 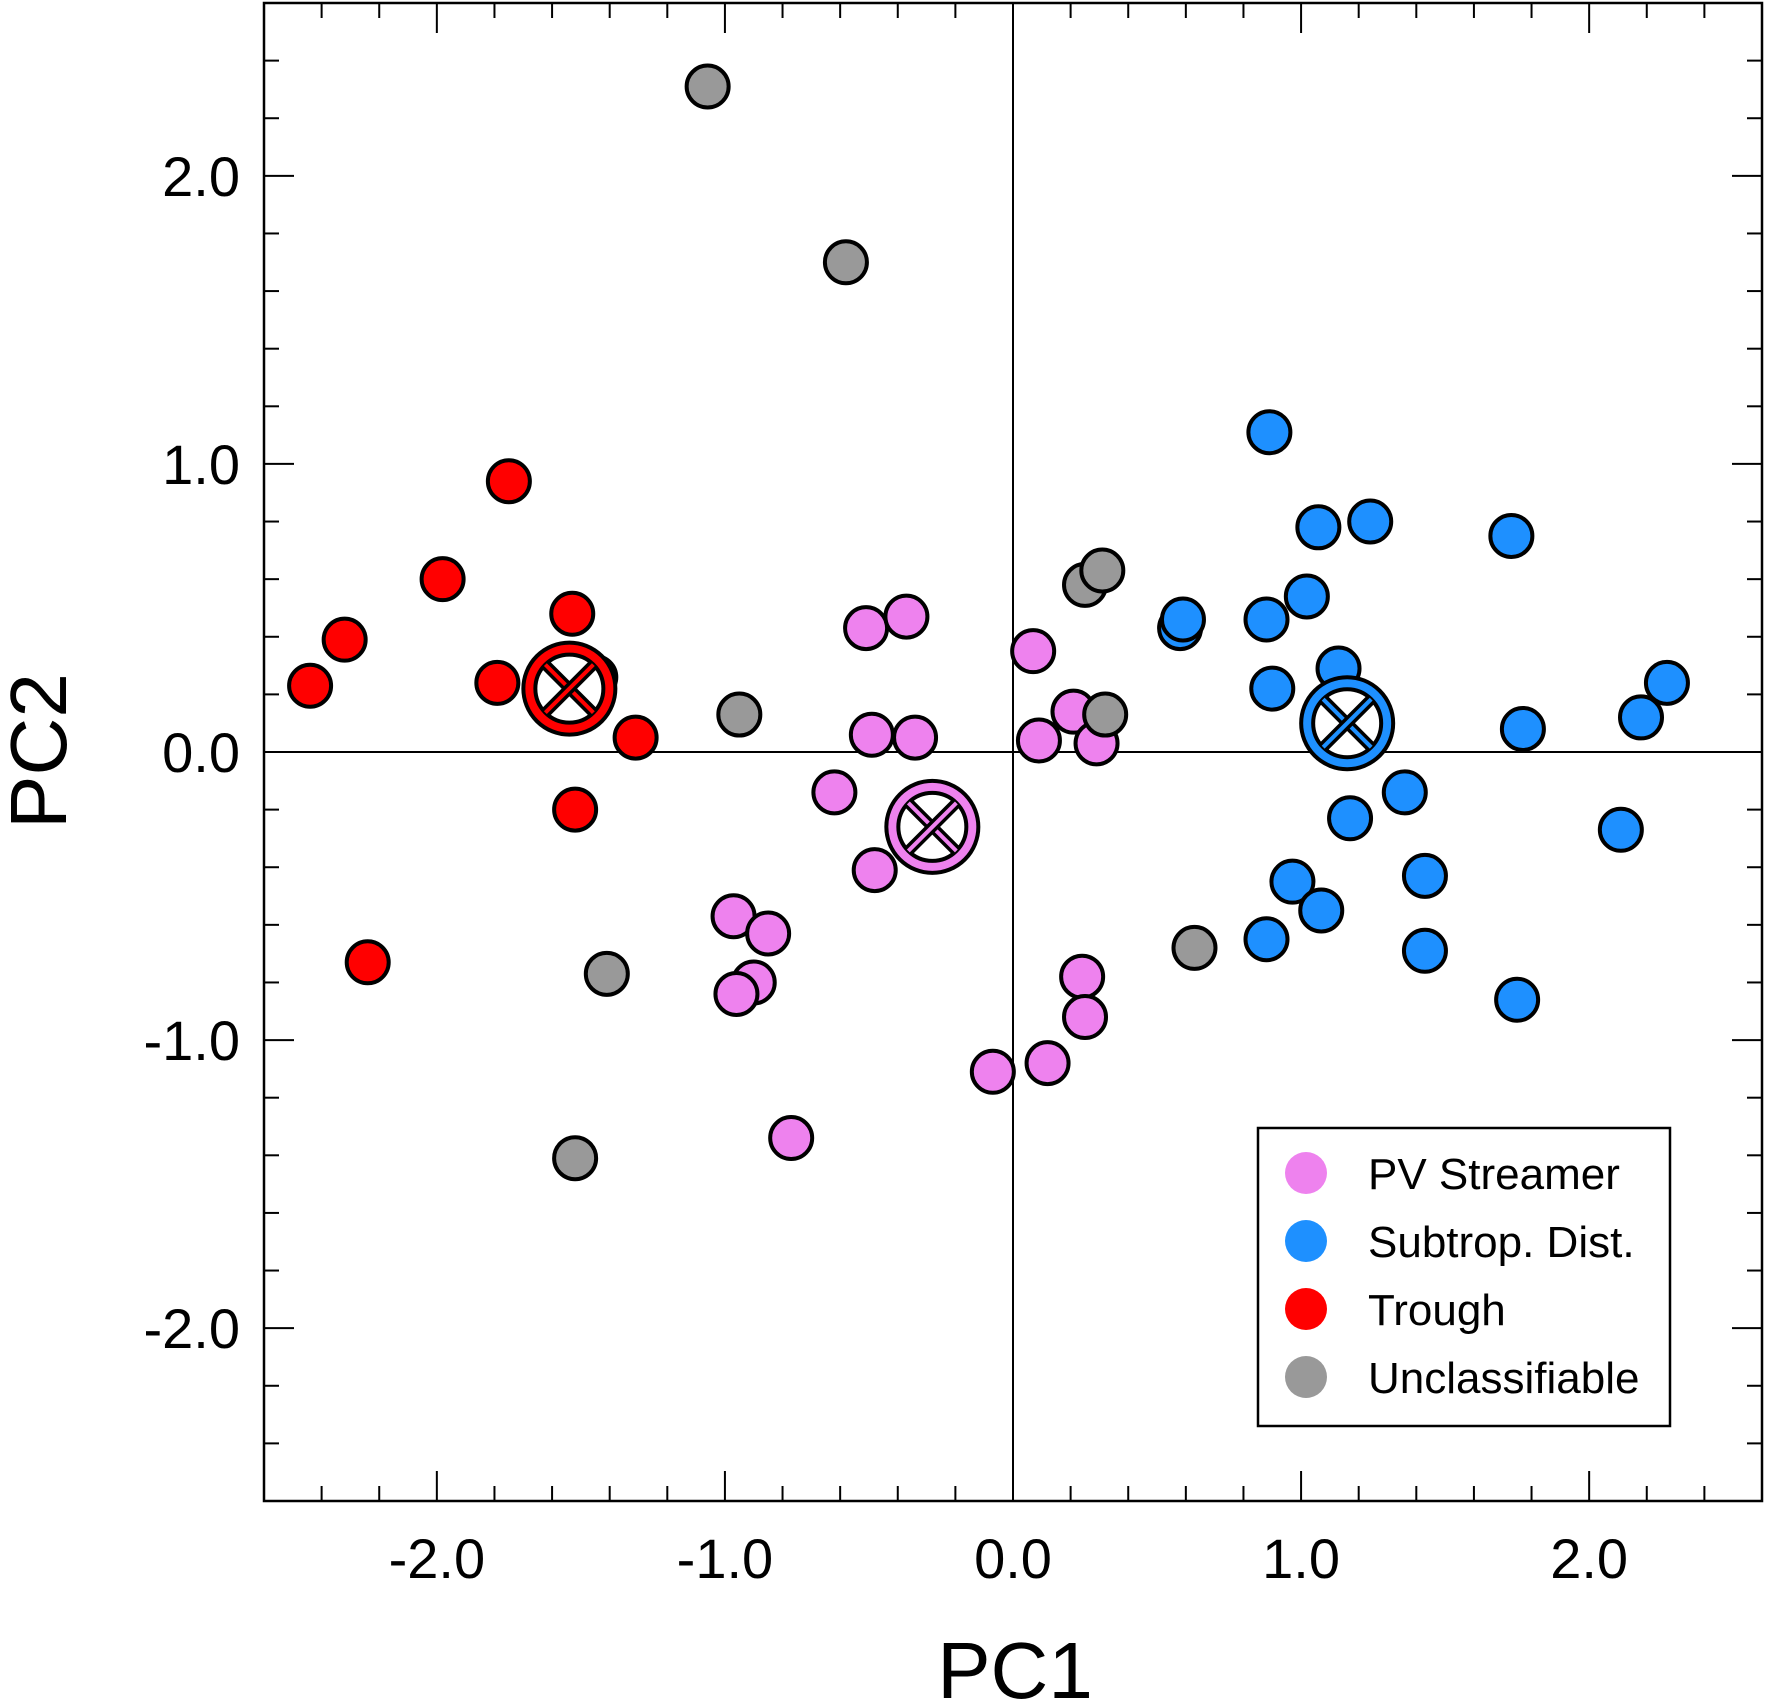 I want to click on x-tick-label: 2.0, so click(x=1589, y=1558).